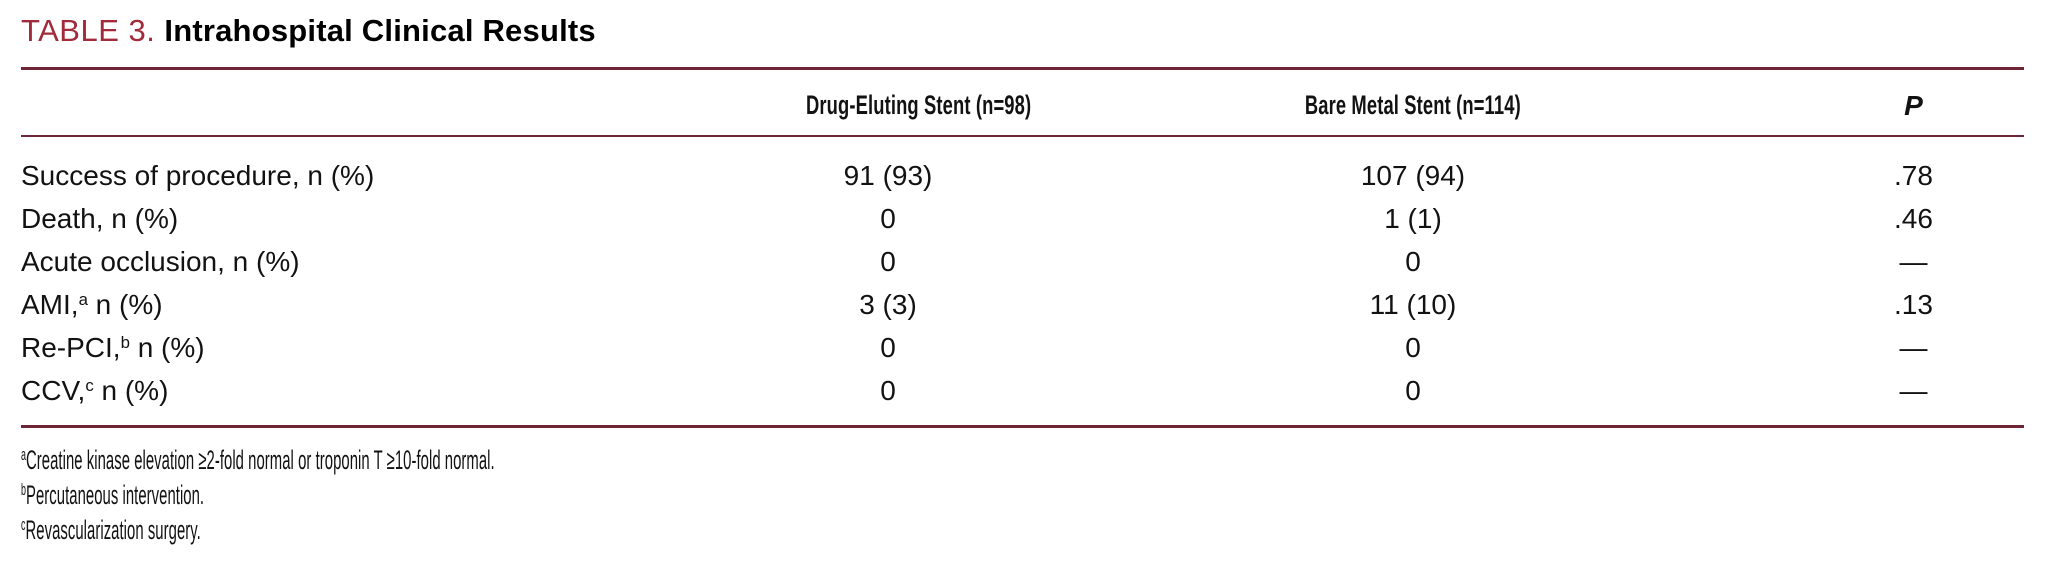 The width and height of the screenshot is (2045, 566). Describe the element at coordinates (100, 218) in the screenshot. I see `row-label: Death, n (%)` at that location.